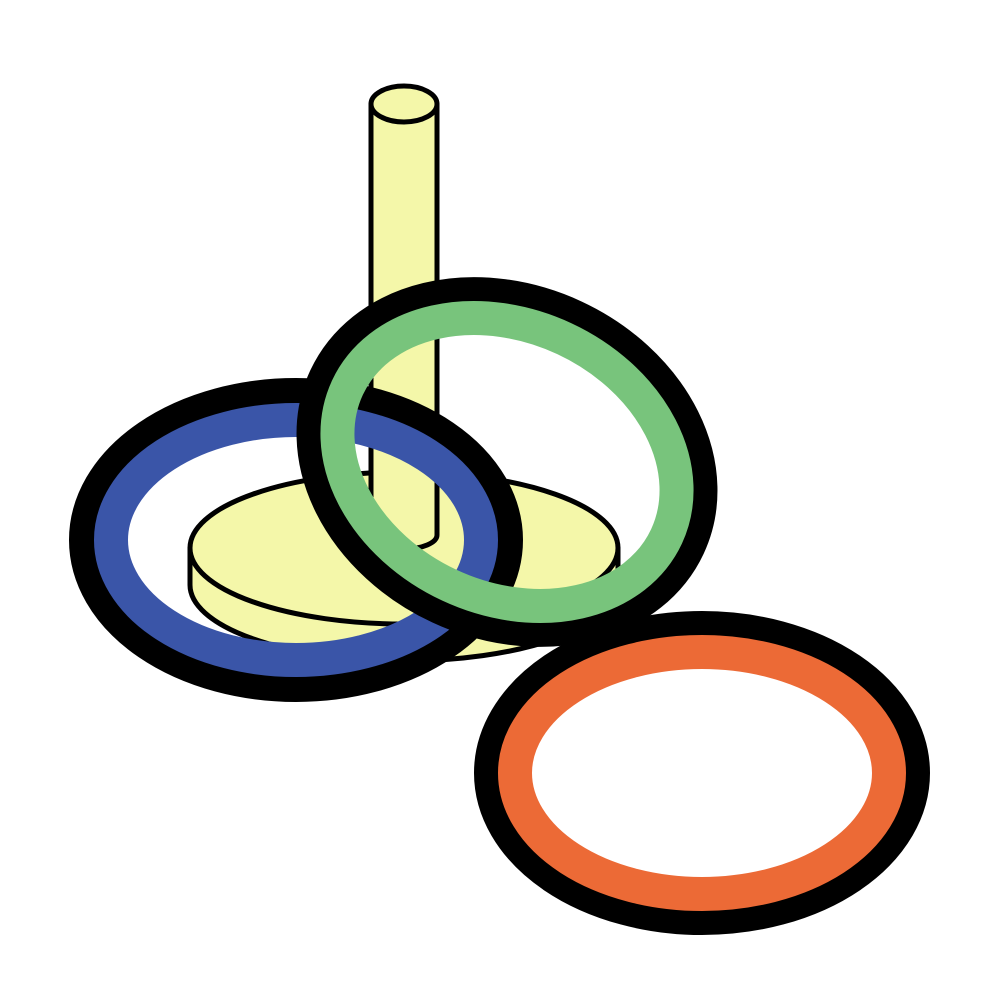  What do you see at coordinates (702, 773) in the screenshot?
I see `orange-ring` at bounding box center [702, 773].